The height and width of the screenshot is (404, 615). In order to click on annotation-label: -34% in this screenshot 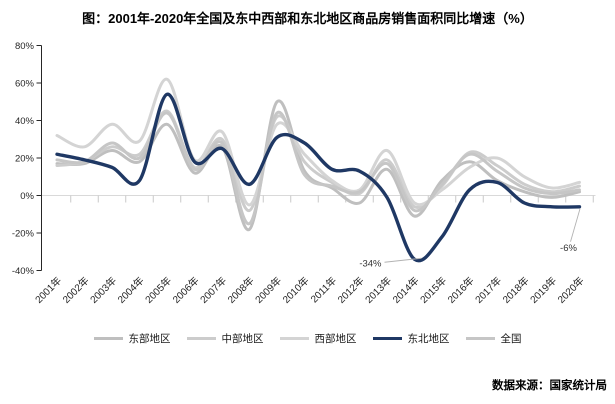, I will do `click(370, 263)`.